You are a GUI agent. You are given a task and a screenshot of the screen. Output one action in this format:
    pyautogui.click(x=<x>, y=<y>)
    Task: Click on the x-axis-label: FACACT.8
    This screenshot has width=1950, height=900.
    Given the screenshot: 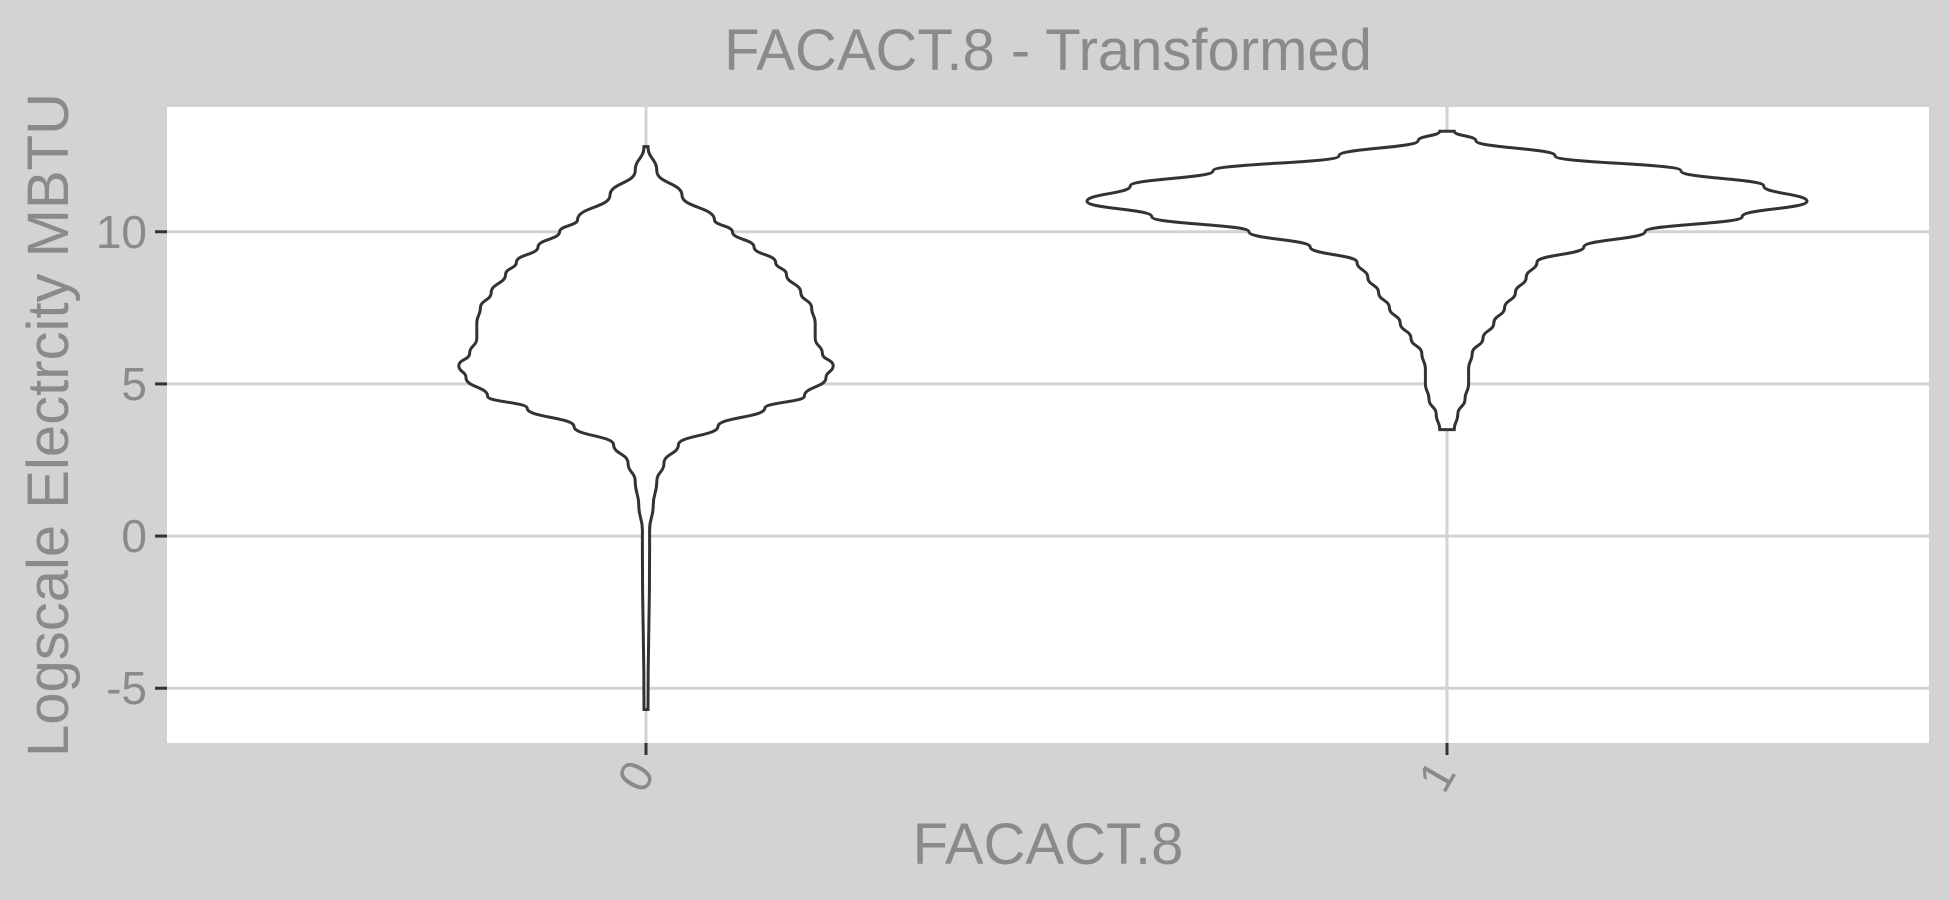 What is the action you would take?
    pyautogui.click(x=1048, y=844)
    